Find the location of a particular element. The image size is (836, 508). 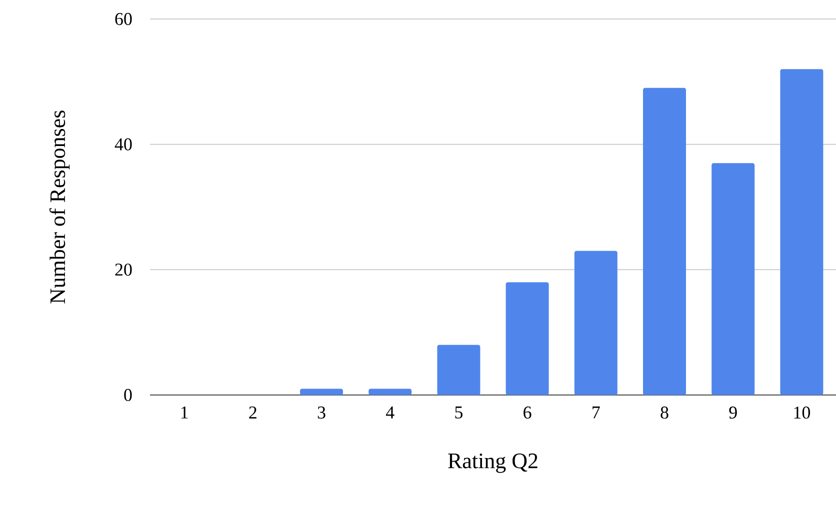

x-tick-label: 9 is located at coordinates (733, 412).